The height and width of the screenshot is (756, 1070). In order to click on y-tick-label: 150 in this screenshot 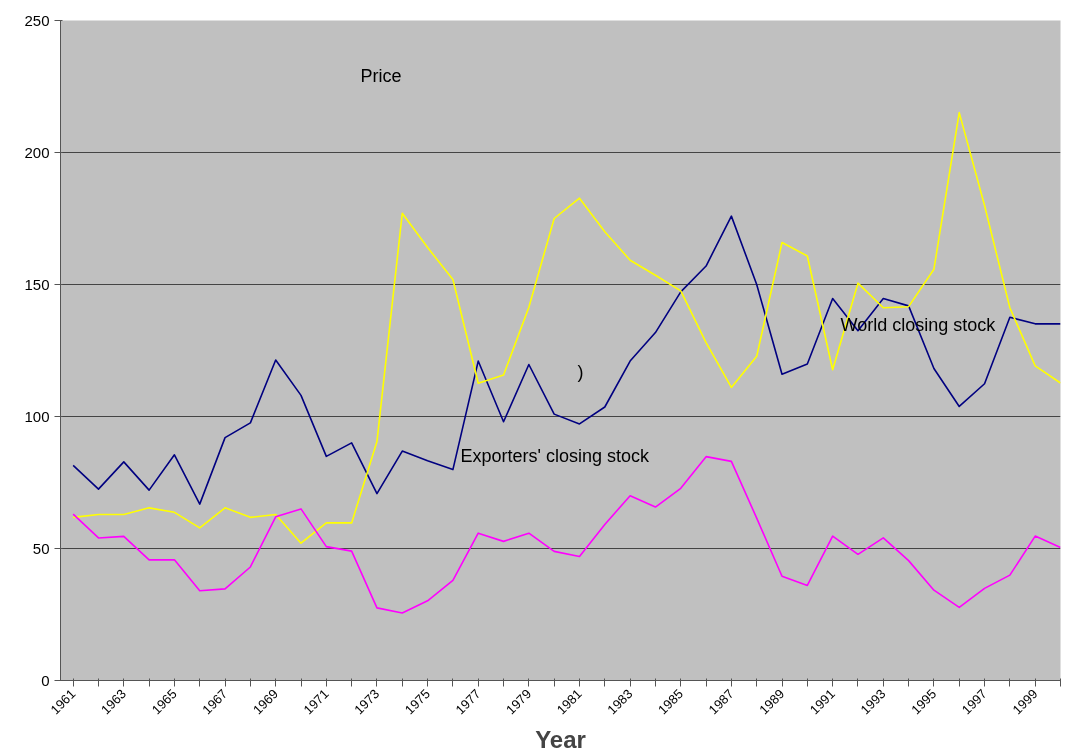, I will do `click(37, 284)`.